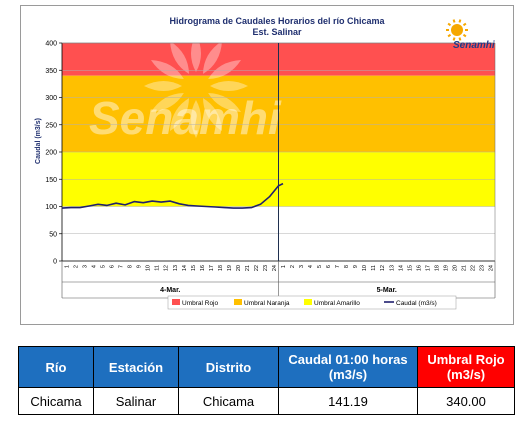 Image resolution: width=525 pixels, height=422 pixels. I want to click on legend-label: Umbral Naranja, so click(267, 303).